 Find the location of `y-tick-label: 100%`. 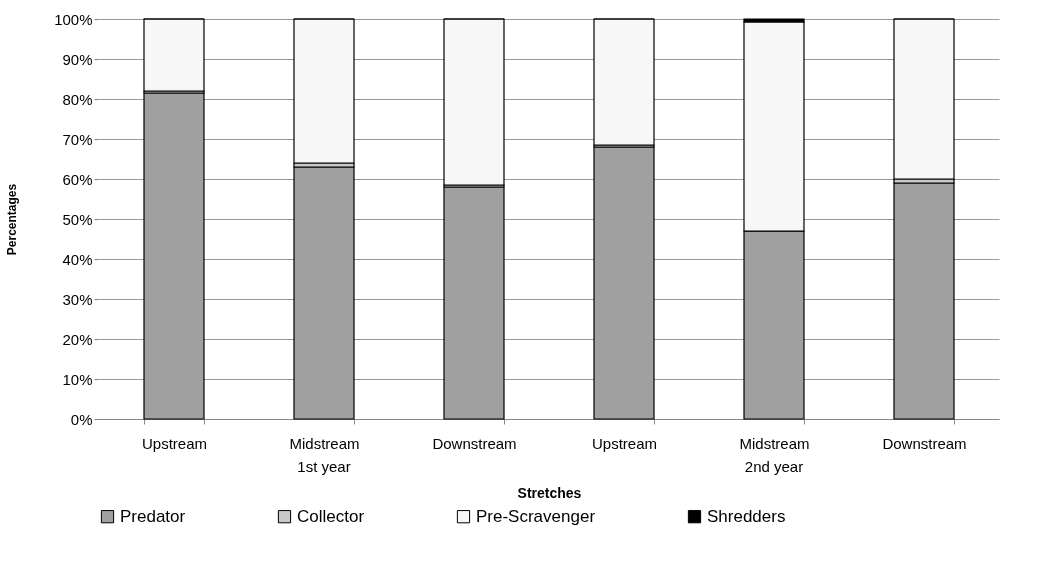

y-tick-label: 100% is located at coordinates (73, 19).